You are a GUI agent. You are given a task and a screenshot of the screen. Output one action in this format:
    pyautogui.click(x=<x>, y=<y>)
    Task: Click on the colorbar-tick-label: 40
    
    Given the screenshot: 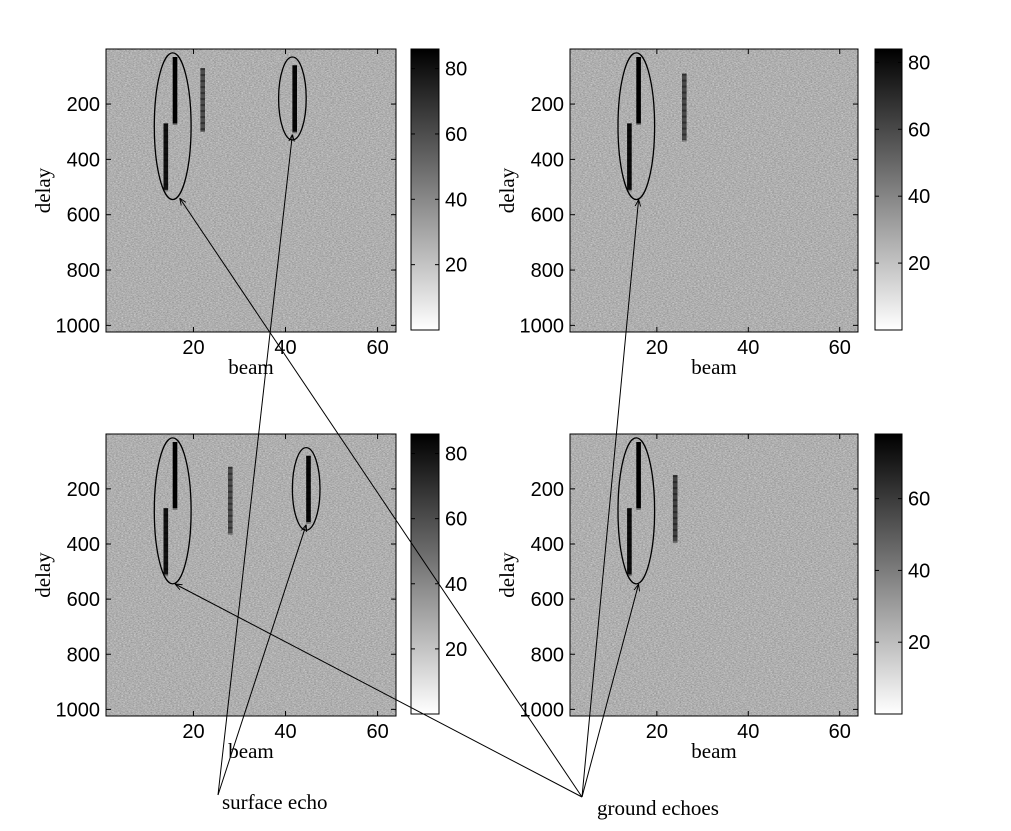 What is the action you would take?
    pyautogui.click(x=919, y=571)
    